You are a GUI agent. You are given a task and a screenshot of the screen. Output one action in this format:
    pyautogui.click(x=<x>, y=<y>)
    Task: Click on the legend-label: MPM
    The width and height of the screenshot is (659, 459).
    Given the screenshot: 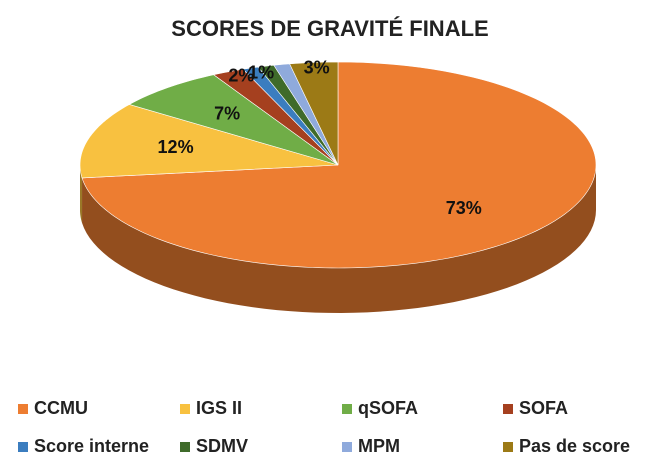 What is the action you would take?
    pyautogui.click(x=379, y=446)
    